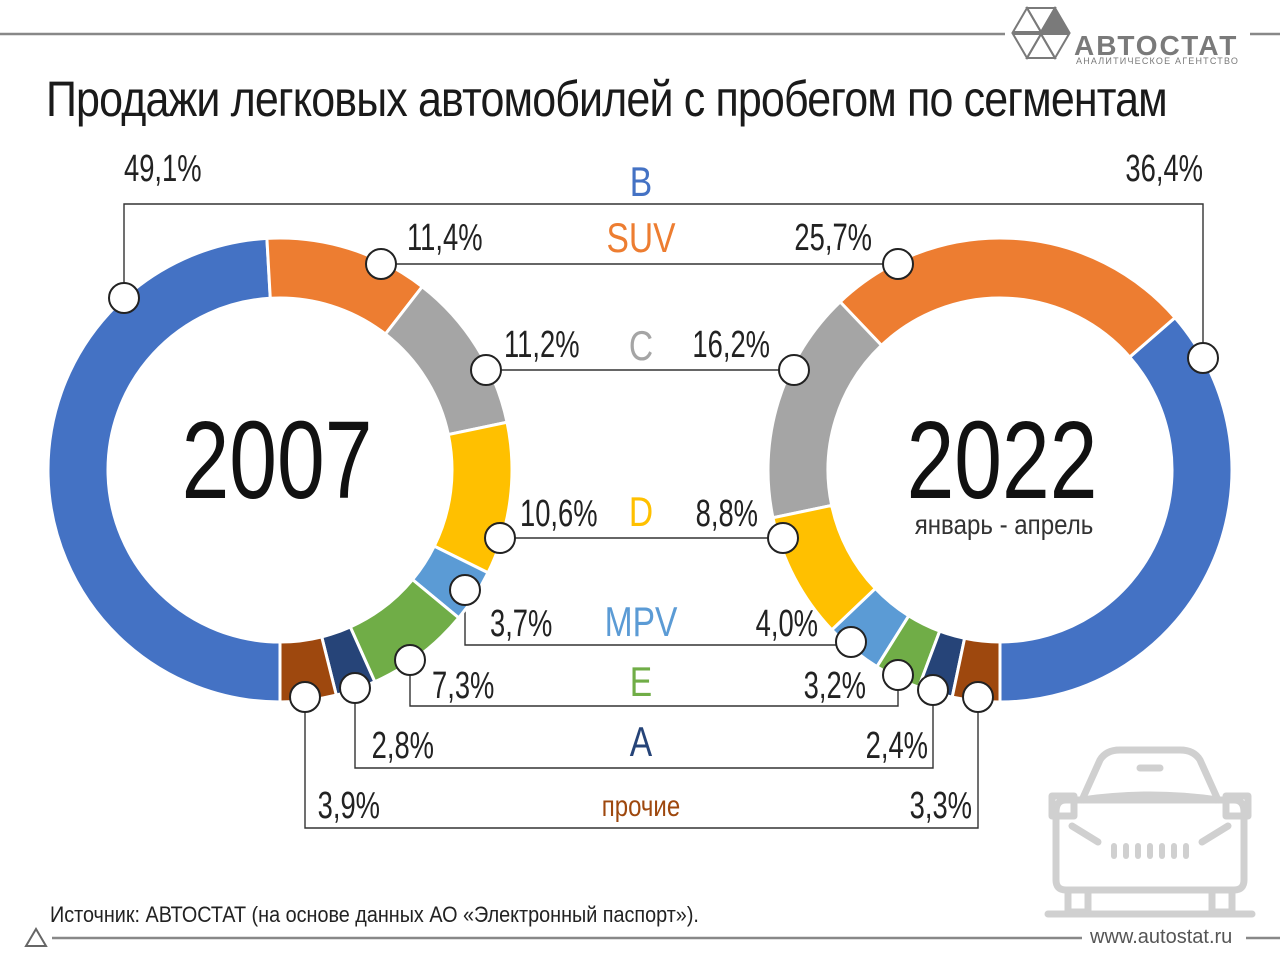 The height and width of the screenshot is (960, 1280). Describe the element at coordinates (641, 513) in the screenshot. I see `segment-name-d: D` at that location.